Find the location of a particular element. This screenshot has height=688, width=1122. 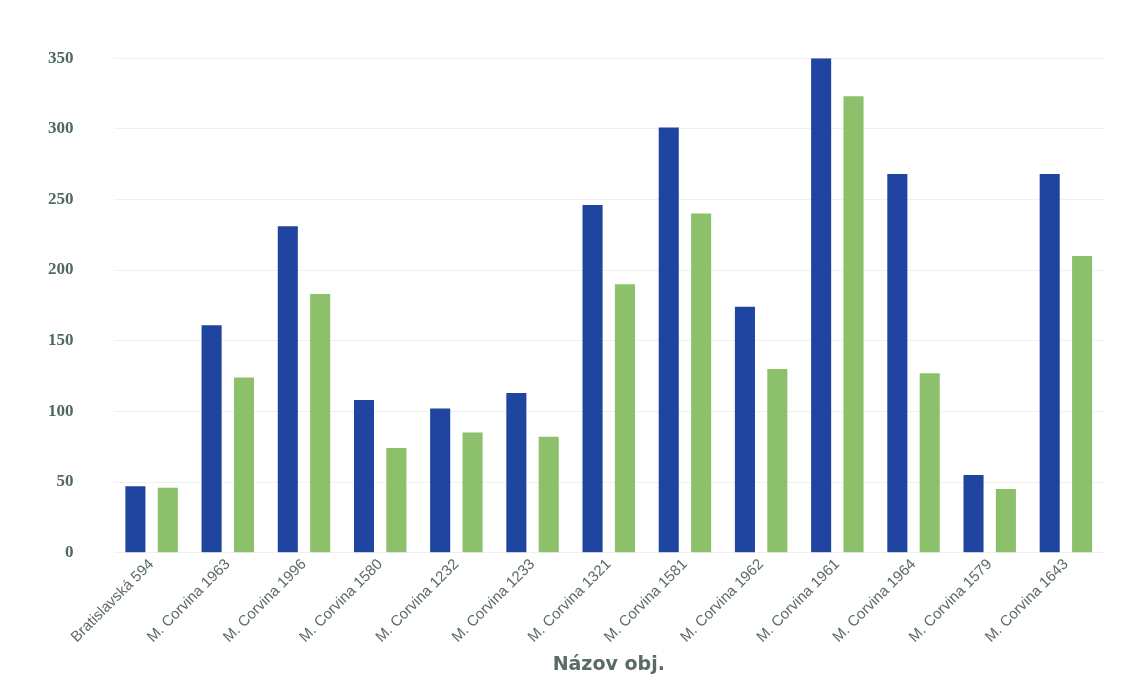

y-tick-label: 150 is located at coordinates (61, 340).